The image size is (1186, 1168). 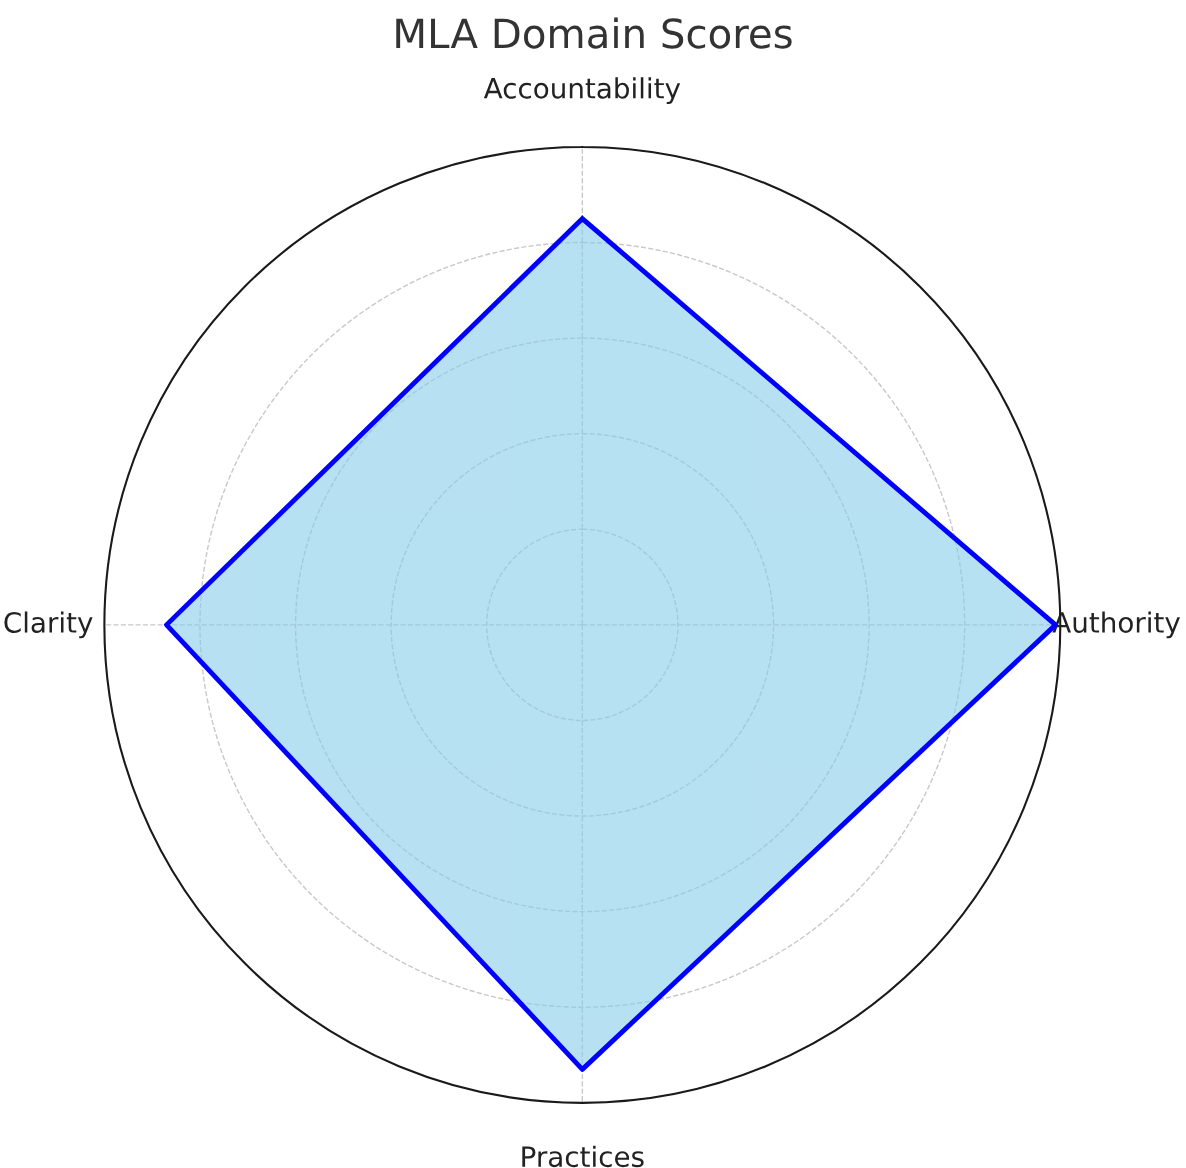 I want to click on spoke-label: Clarity, so click(x=48, y=625).